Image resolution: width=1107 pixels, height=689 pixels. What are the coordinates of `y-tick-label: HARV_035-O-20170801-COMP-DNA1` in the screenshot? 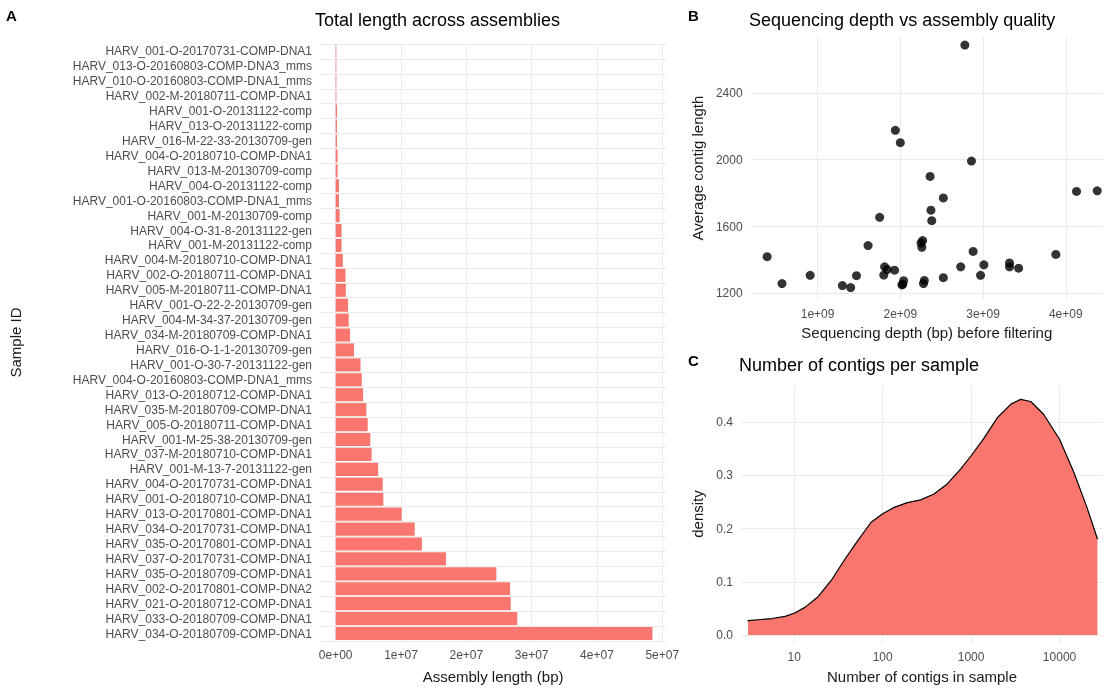 It's located at (209, 543).